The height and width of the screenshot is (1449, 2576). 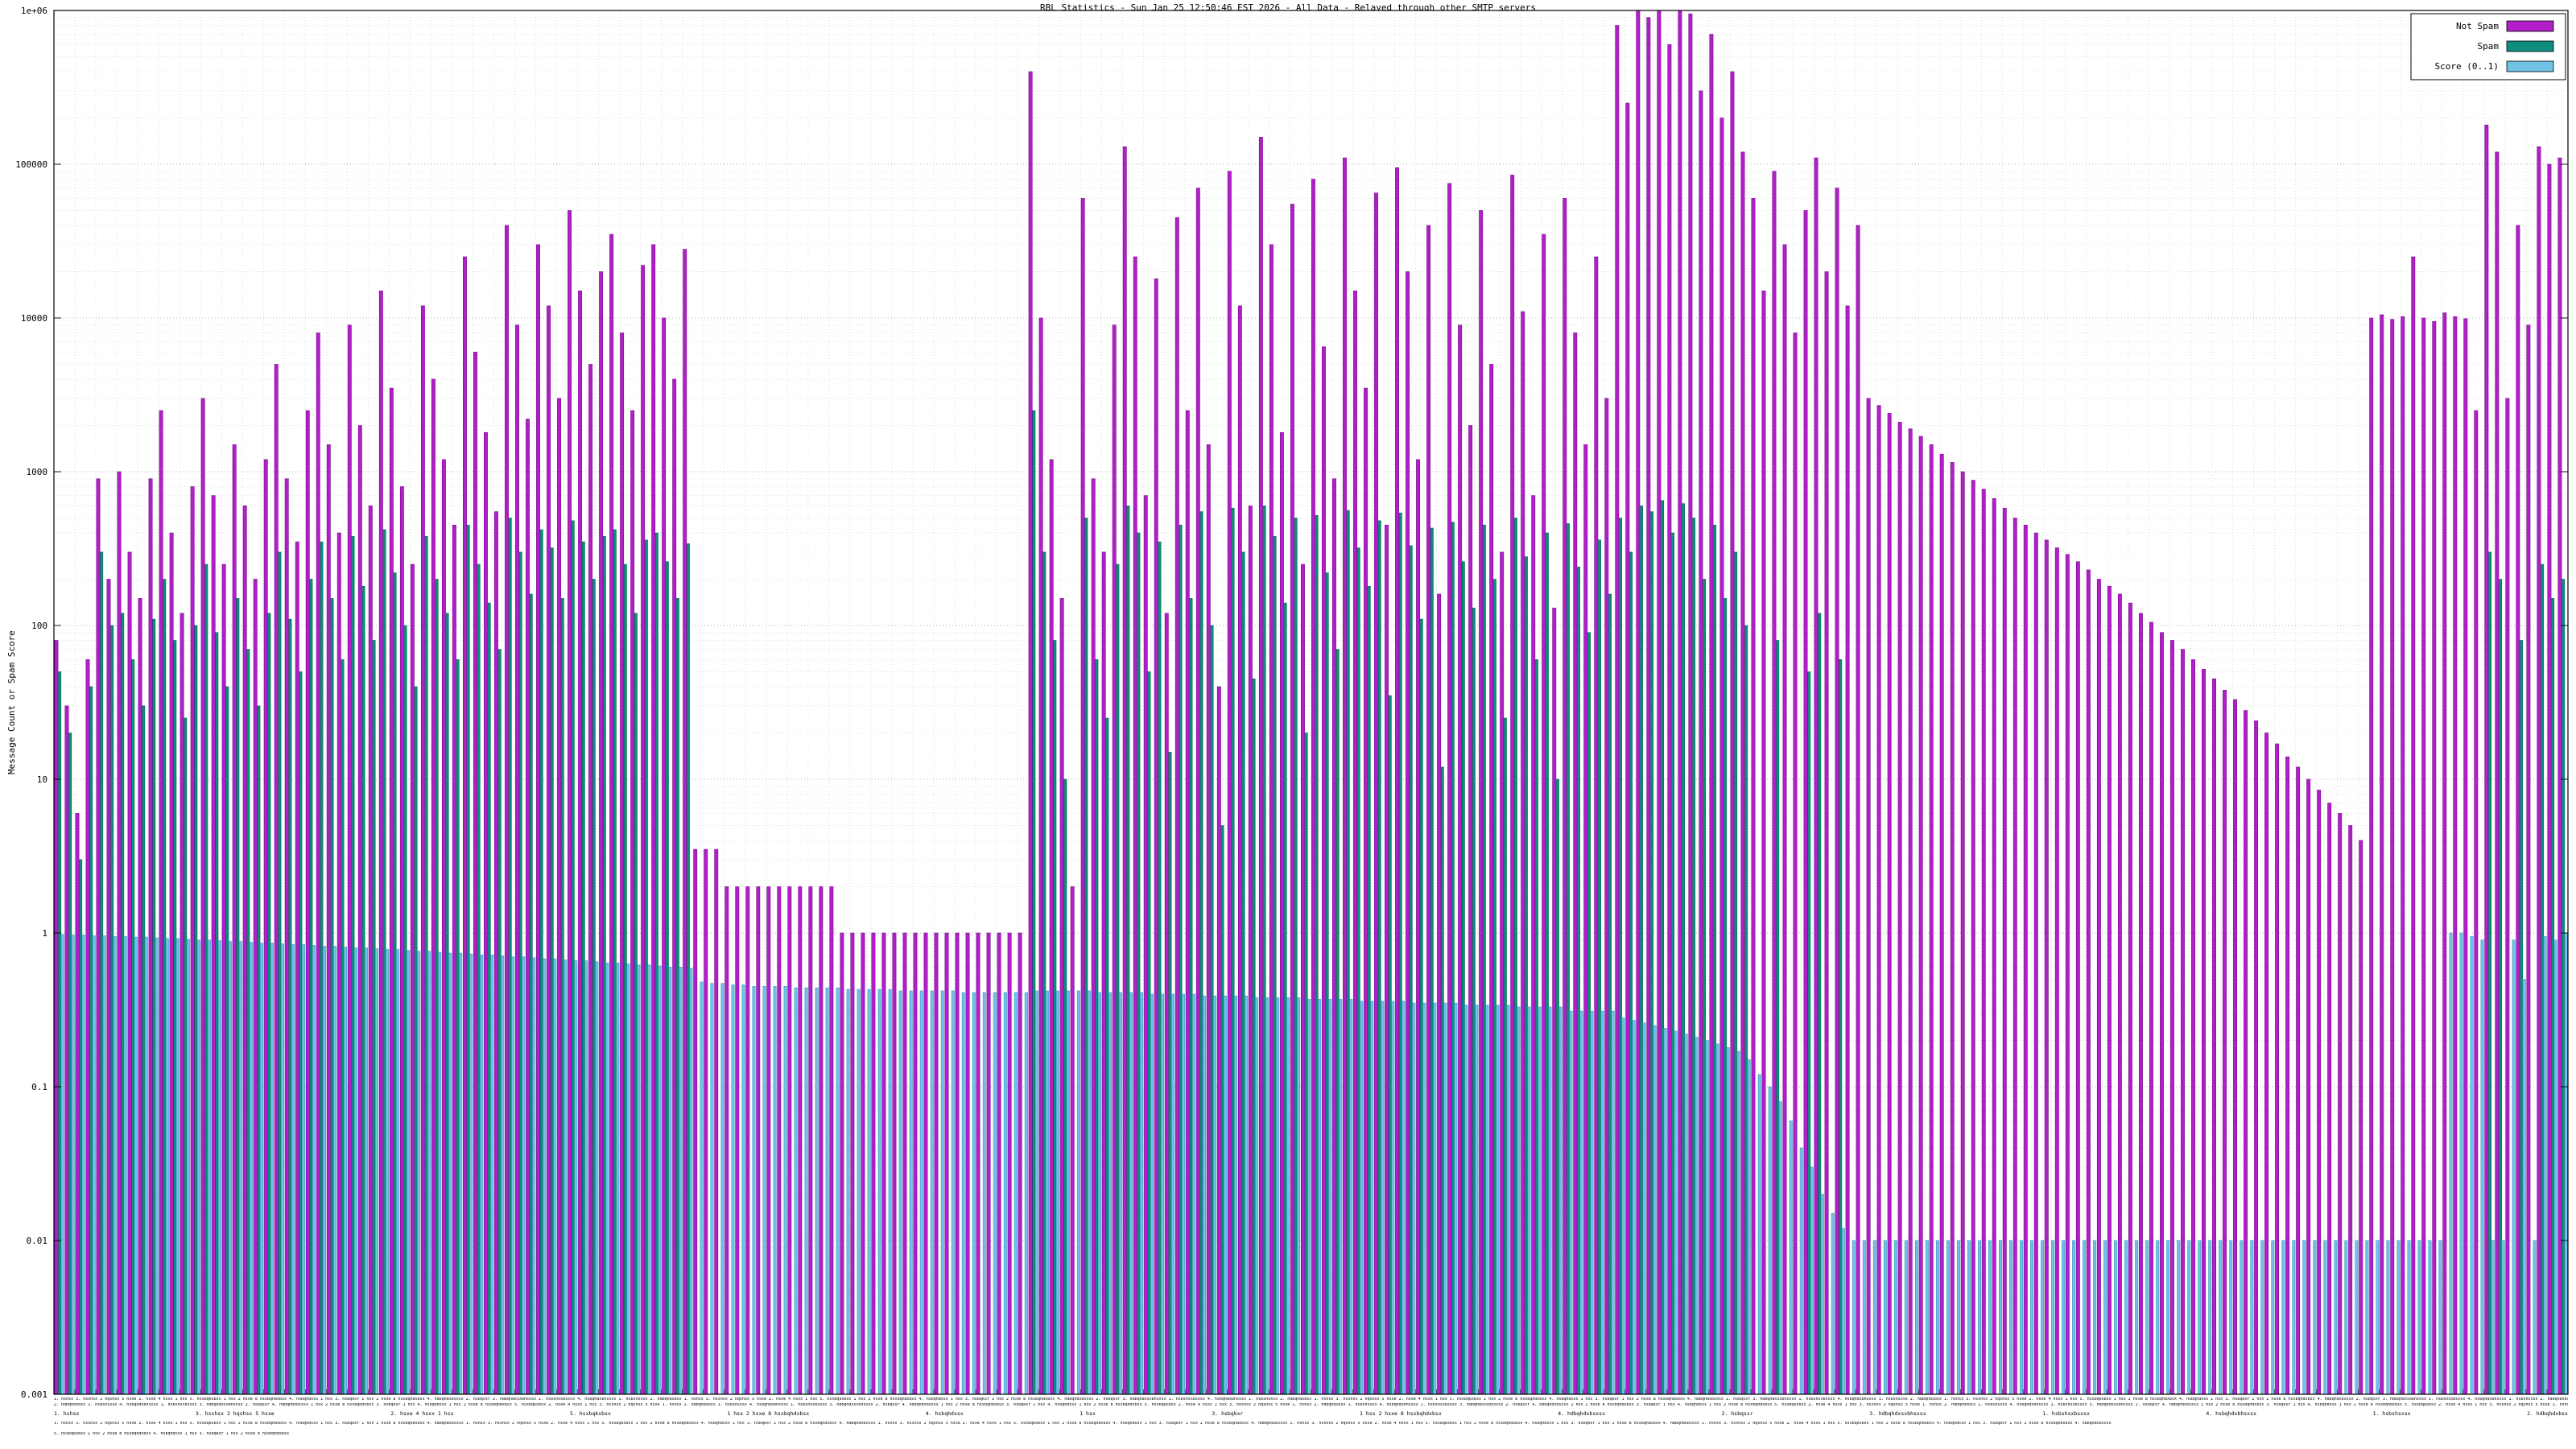 I want to click on y-tick-label: 0.001, so click(x=34, y=1394).